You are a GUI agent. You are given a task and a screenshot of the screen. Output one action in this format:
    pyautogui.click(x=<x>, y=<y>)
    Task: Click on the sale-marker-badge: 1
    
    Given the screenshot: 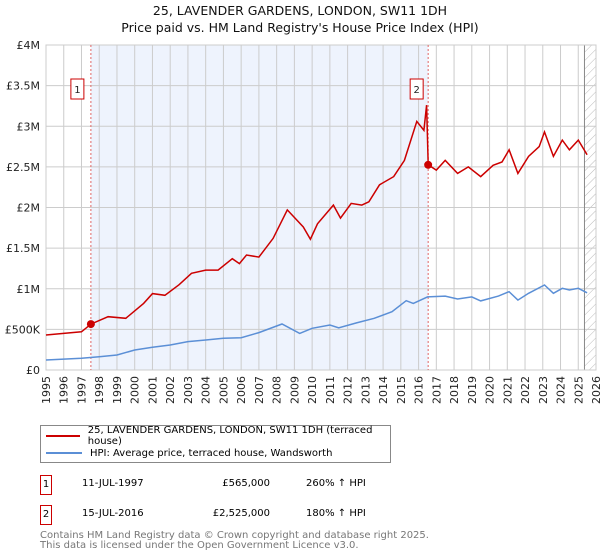 What is the action you would take?
    pyautogui.click(x=46, y=485)
    